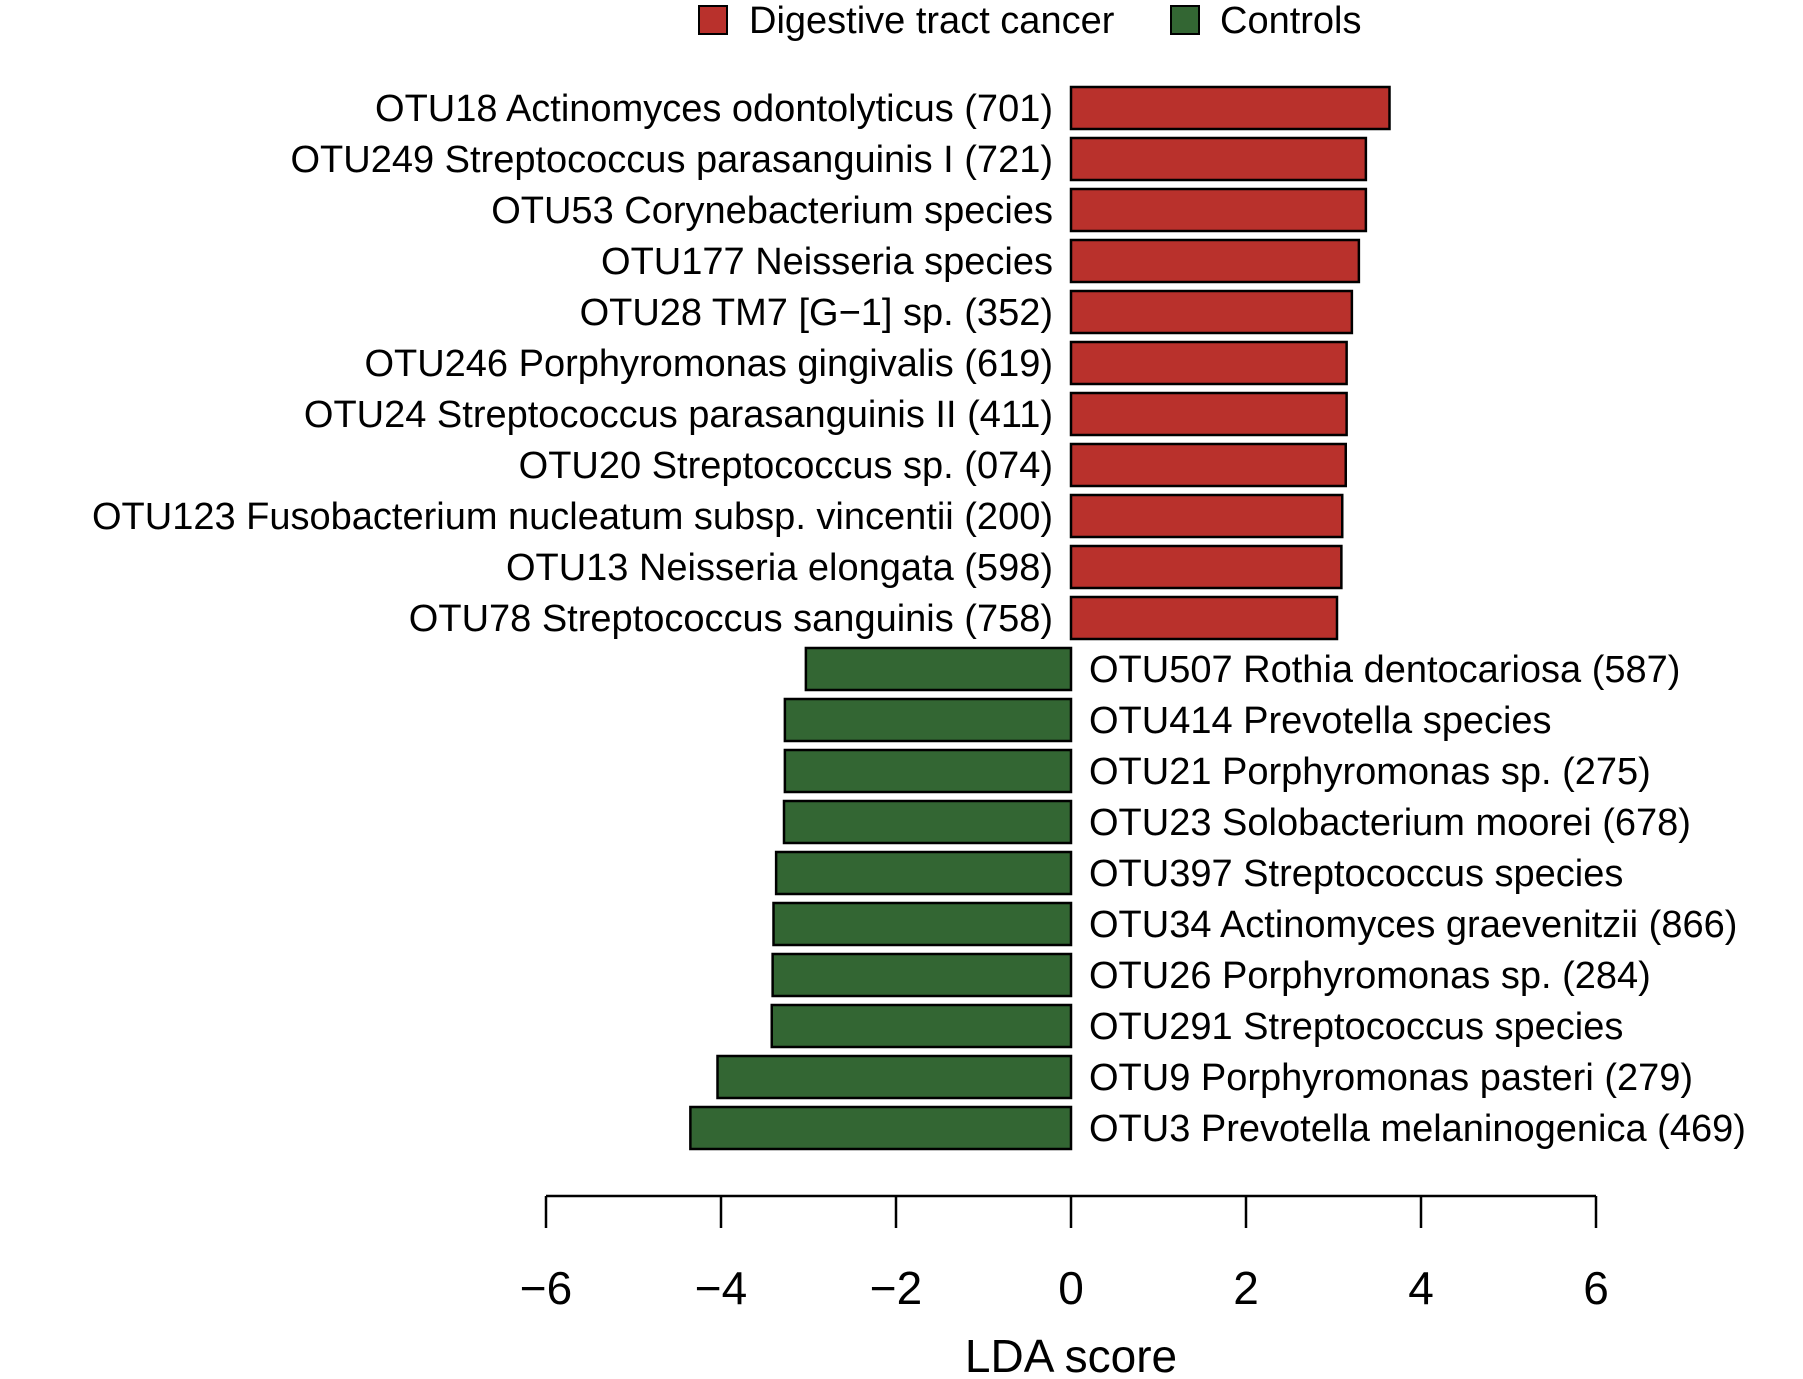  I want to click on bar-otu177, so click(1215, 261).